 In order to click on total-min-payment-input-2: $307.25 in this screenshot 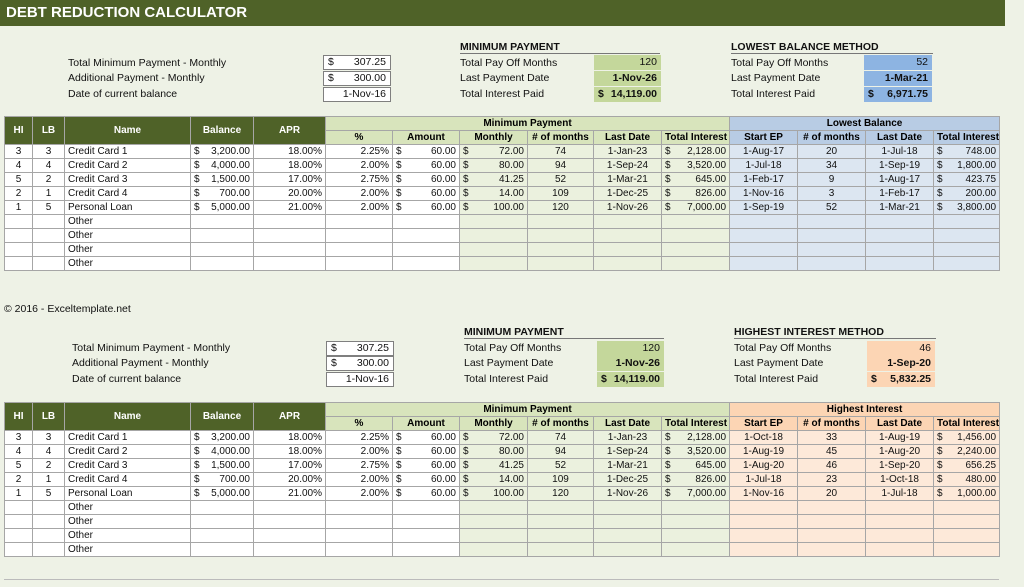, I will do `click(360, 348)`.